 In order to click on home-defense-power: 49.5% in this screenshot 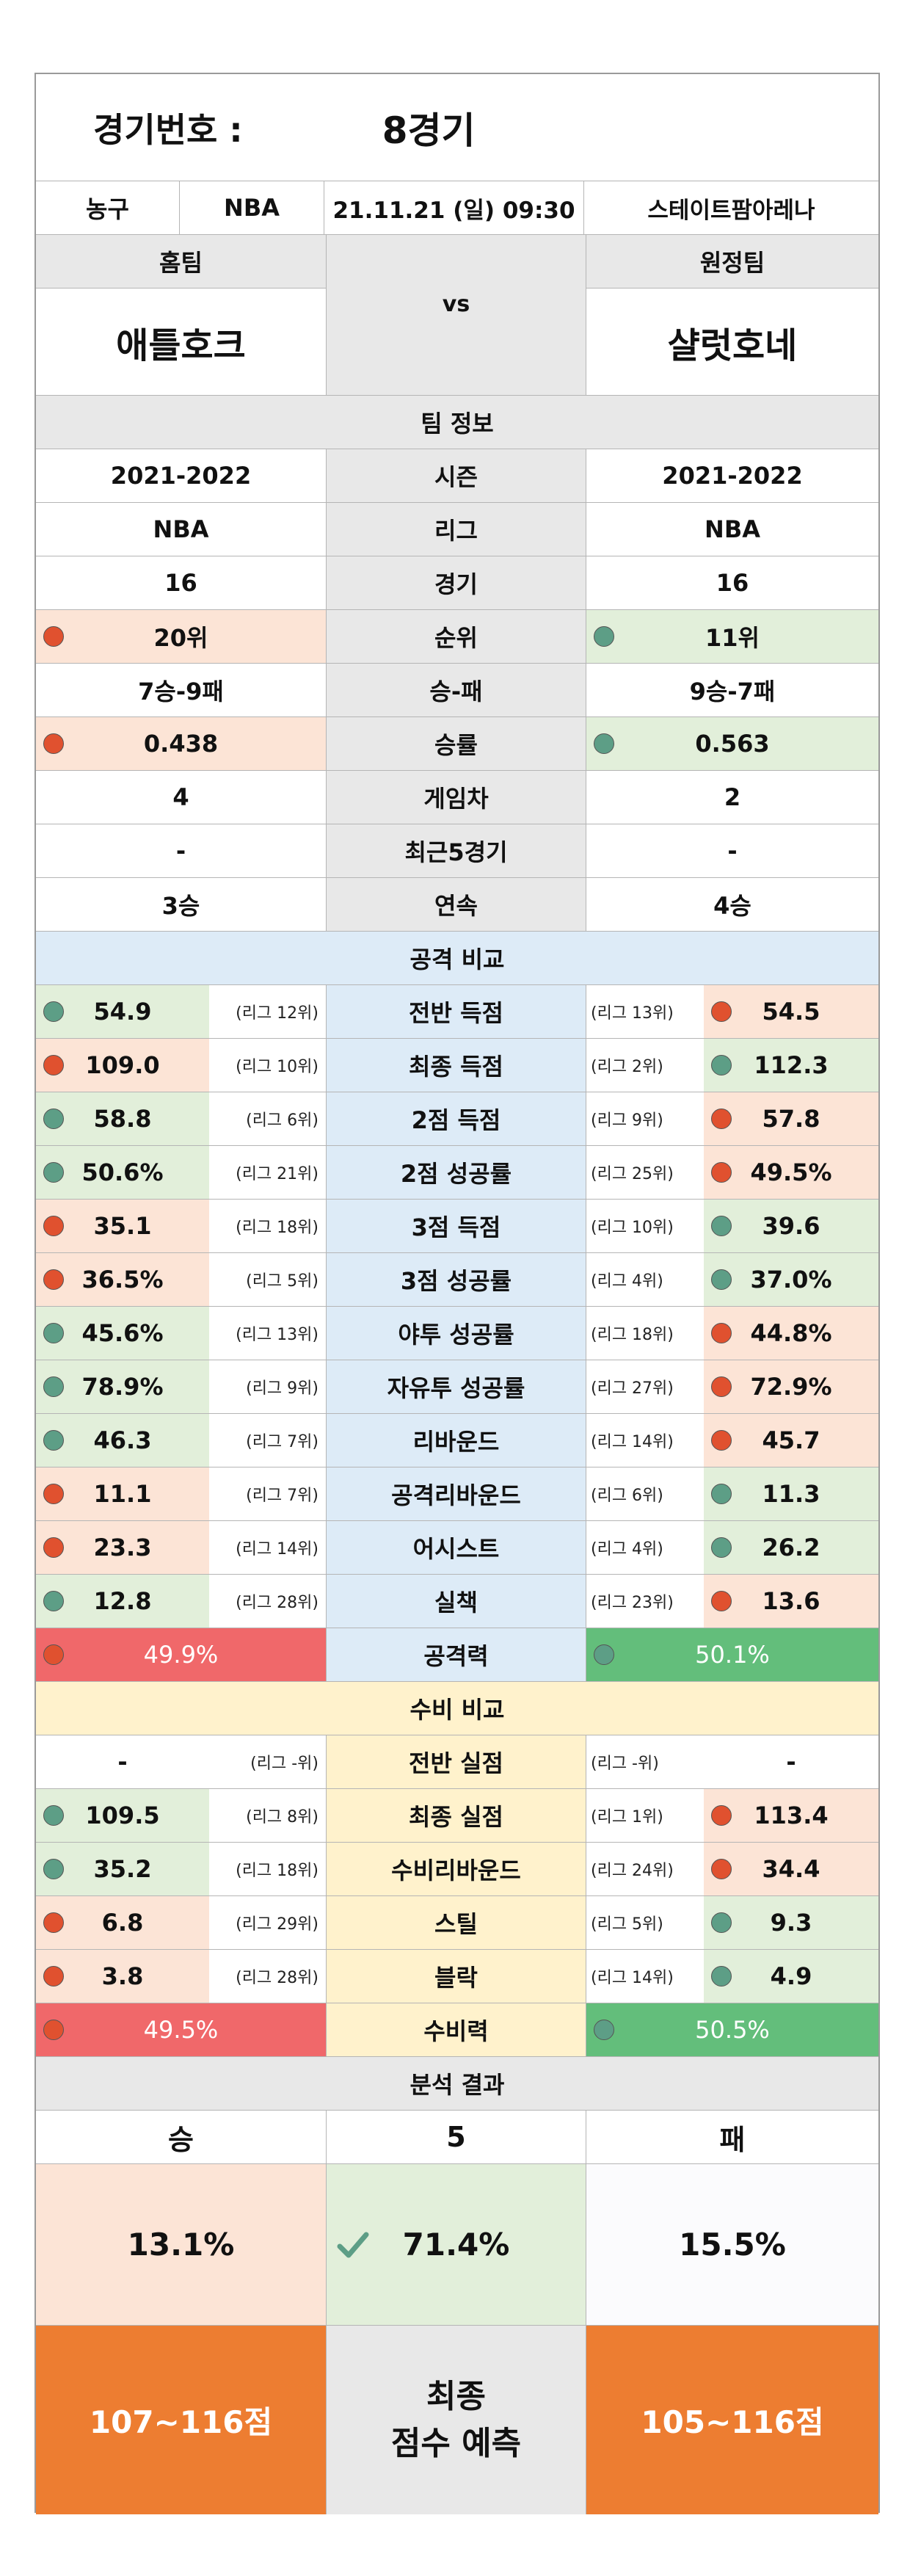, I will do `click(181, 2030)`.